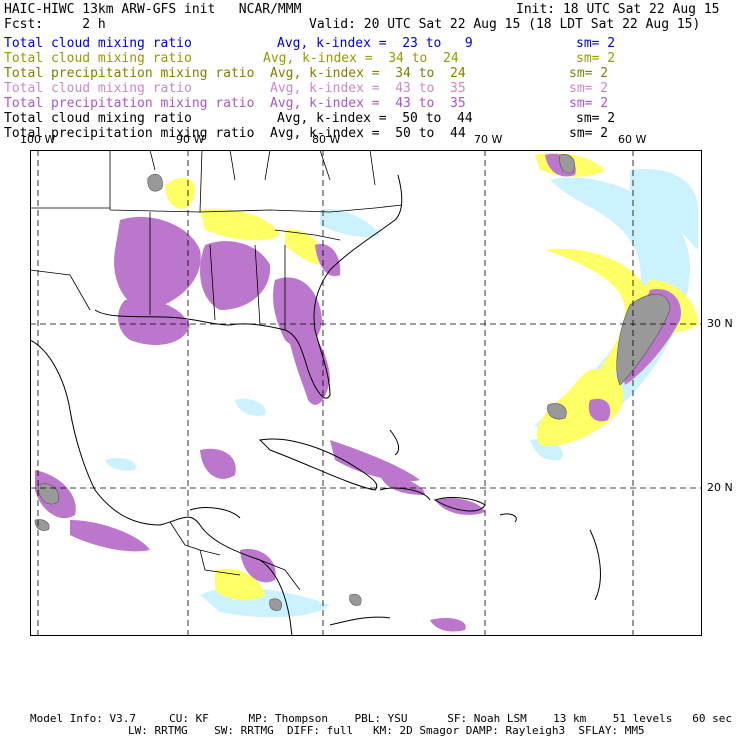 The image size is (740, 740). I want to click on lat-label: 30 N, so click(720, 323).